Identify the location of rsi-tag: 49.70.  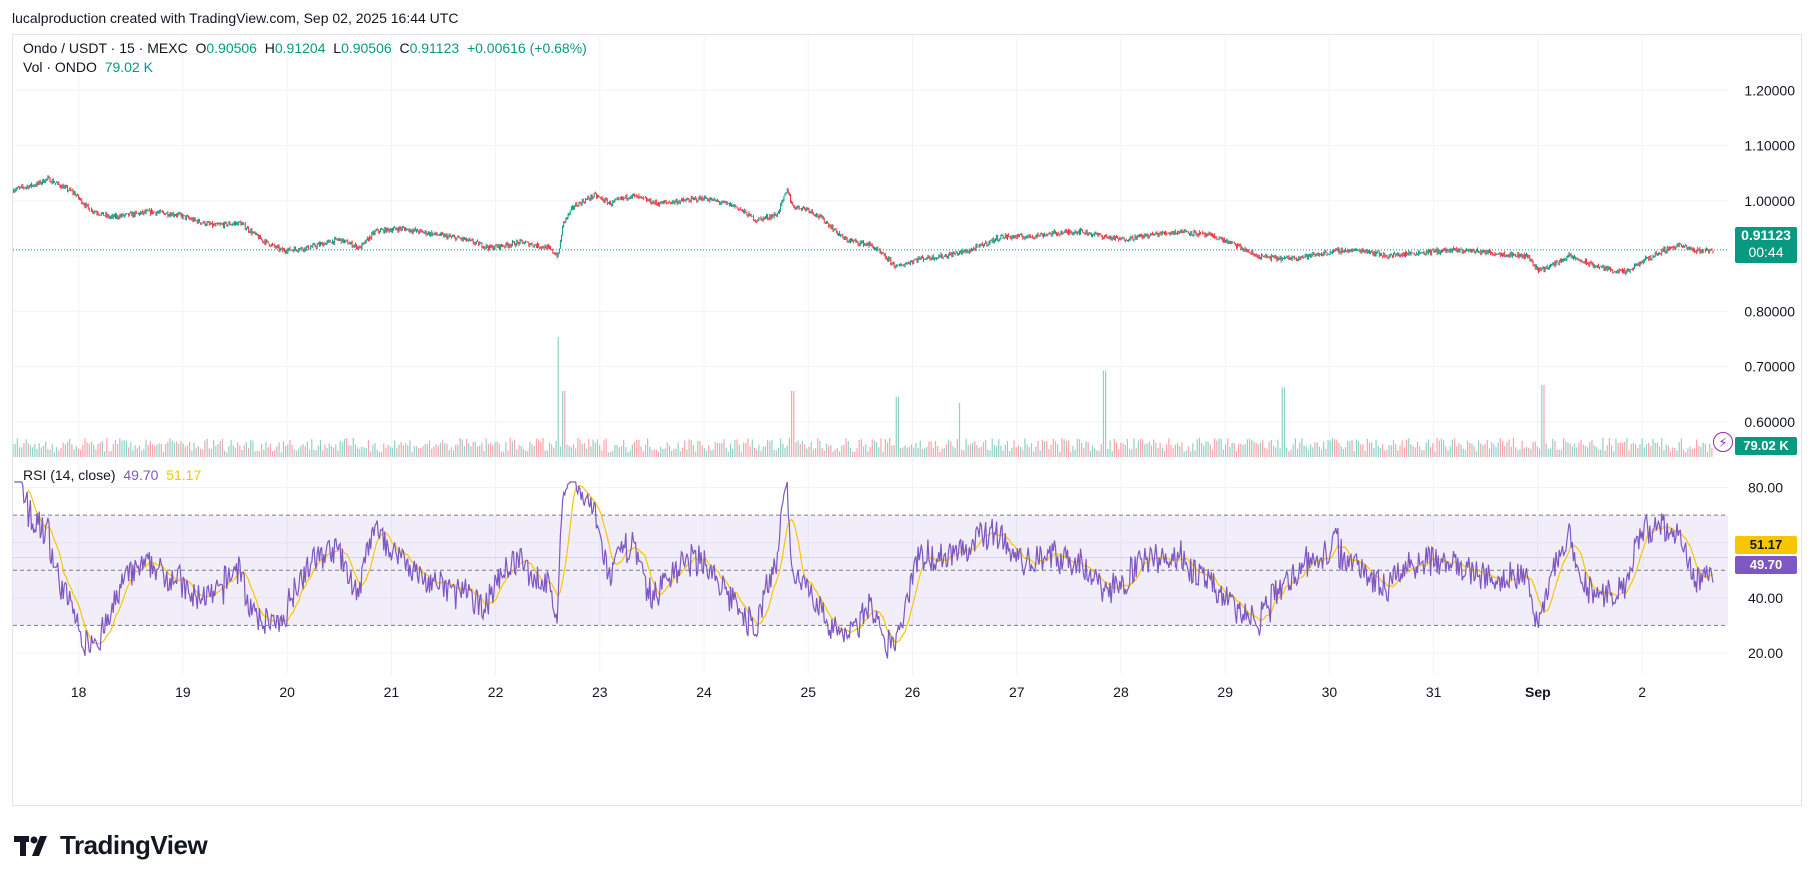
(1766, 565).